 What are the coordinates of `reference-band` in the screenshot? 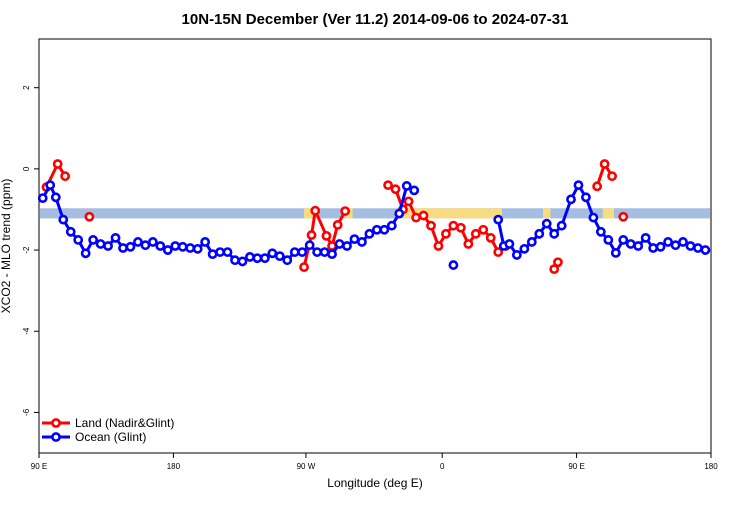 It's located at (375, 213).